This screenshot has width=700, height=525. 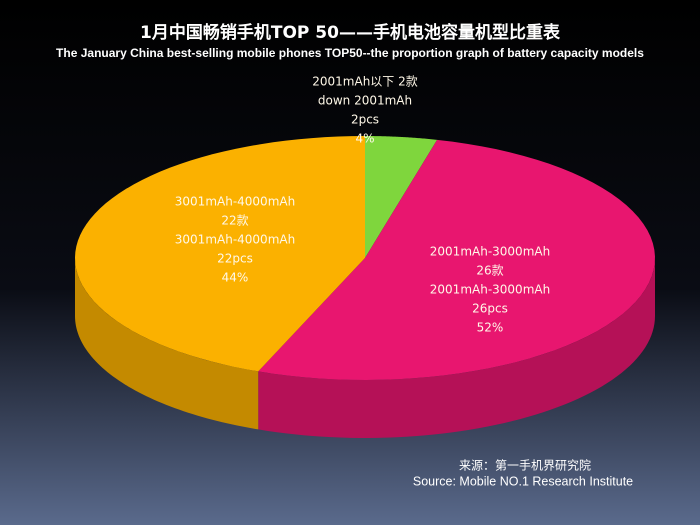 What do you see at coordinates (523, 481) in the screenshot?
I see `source-en: Source: Mobile NO.1 Research Institute` at bounding box center [523, 481].